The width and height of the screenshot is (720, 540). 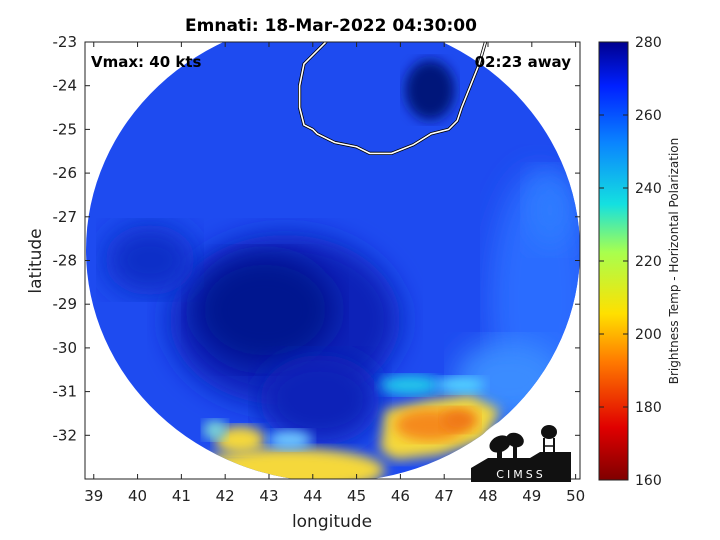 I want to click on y-tick-label: -27, so click(x=65, y=217).